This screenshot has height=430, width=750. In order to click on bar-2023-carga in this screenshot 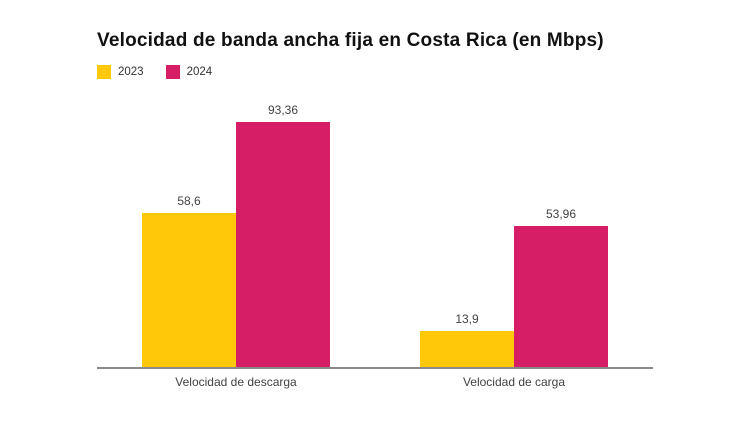, I will do `click(467, 349)`.